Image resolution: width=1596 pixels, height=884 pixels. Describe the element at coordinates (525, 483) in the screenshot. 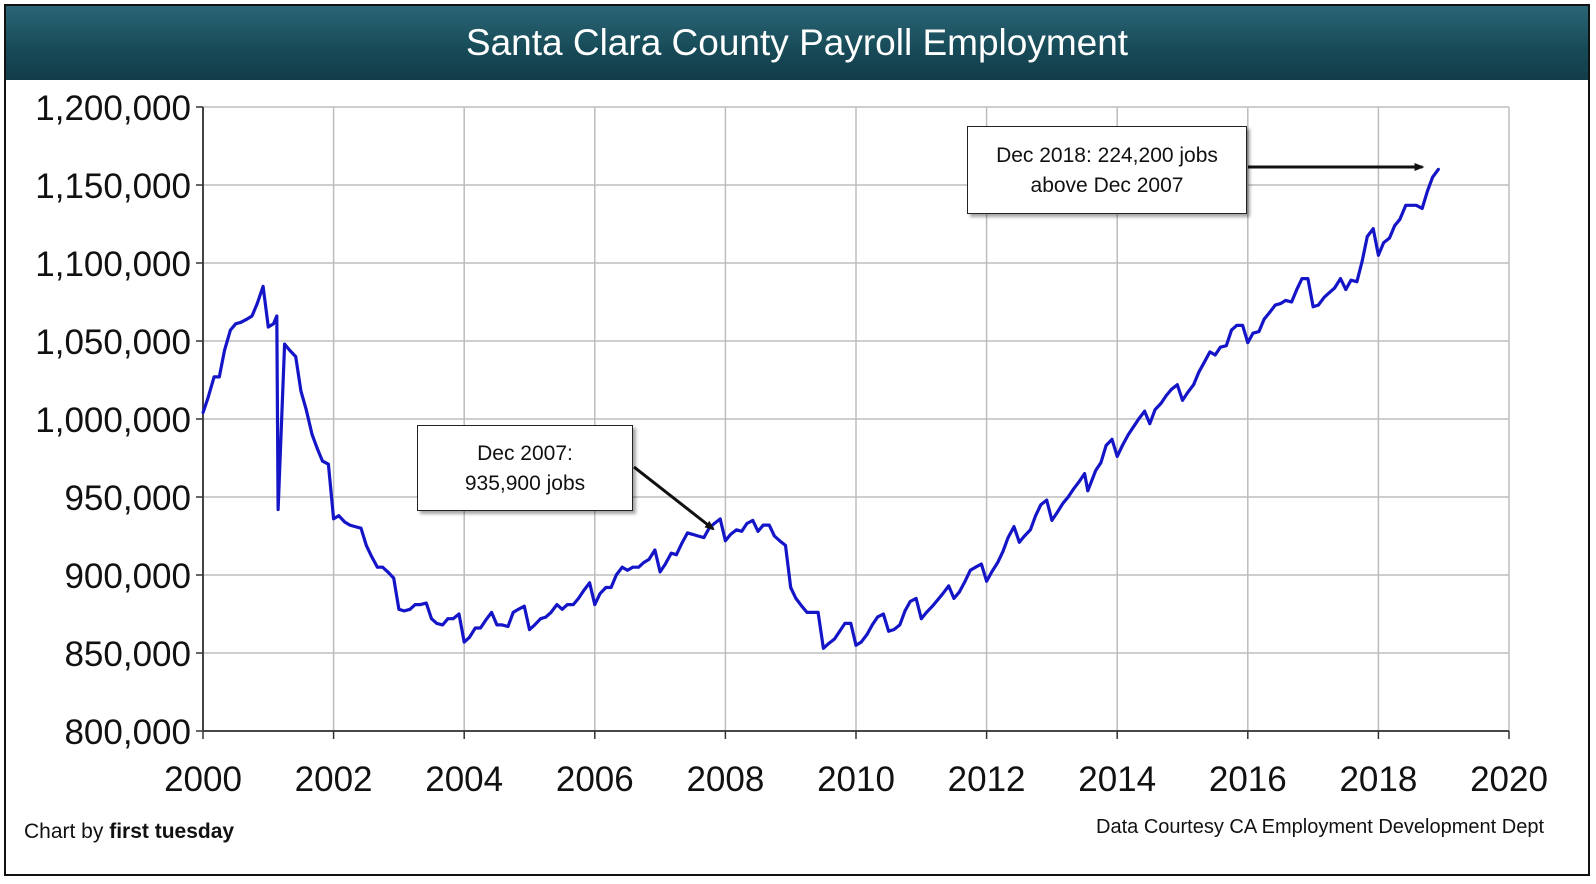

I see `annotation-line: 935,900 jobs` at that location.